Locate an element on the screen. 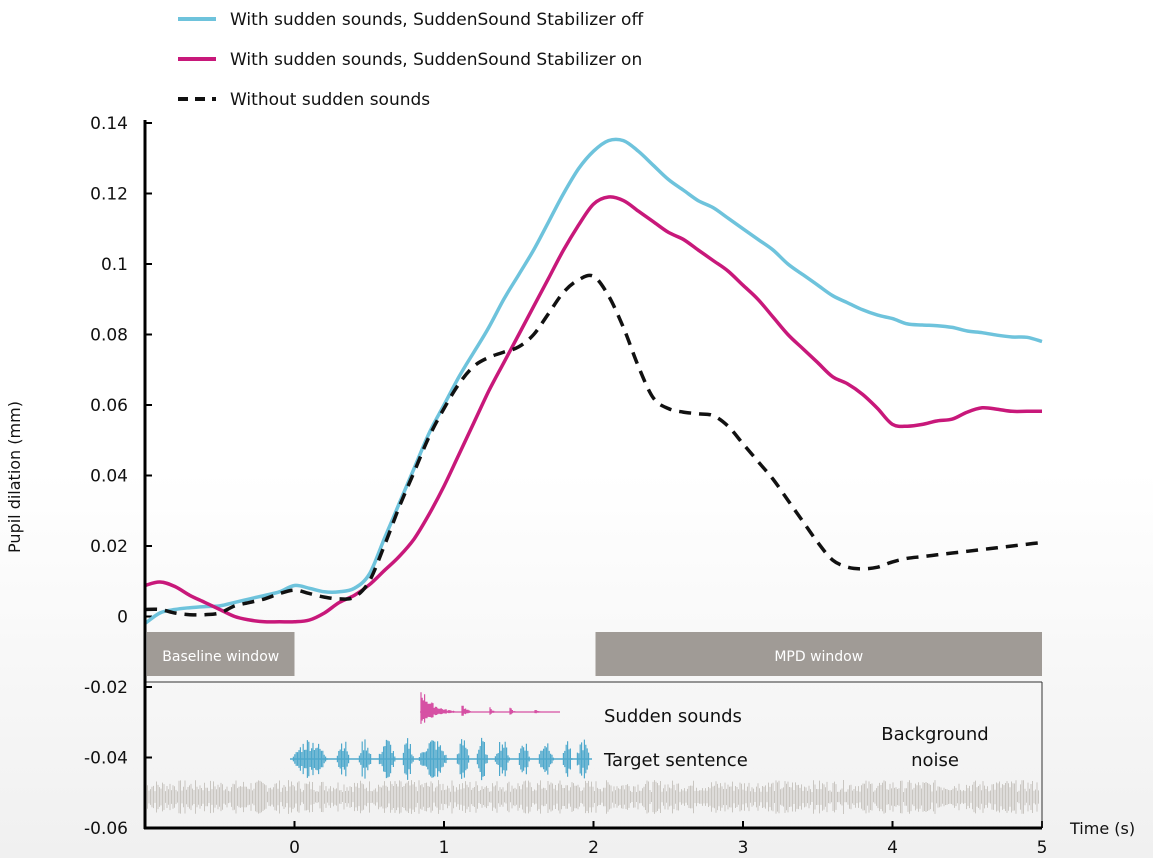 This screenshot has width=1153, height=858. background-noise-label-line1: Background is located at coordinates (934, 734).